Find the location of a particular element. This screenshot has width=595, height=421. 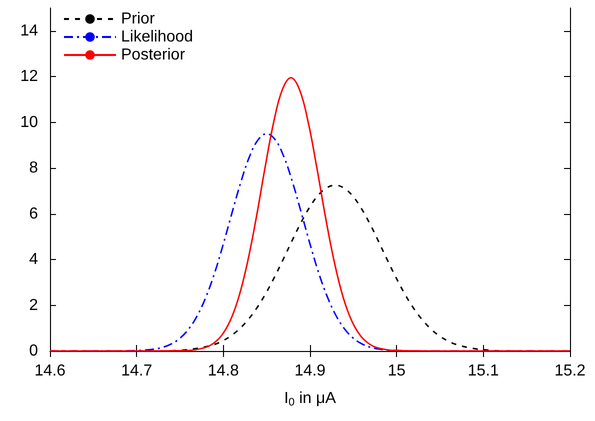

legend-label: Posterior is located at coordinates (153, 55).